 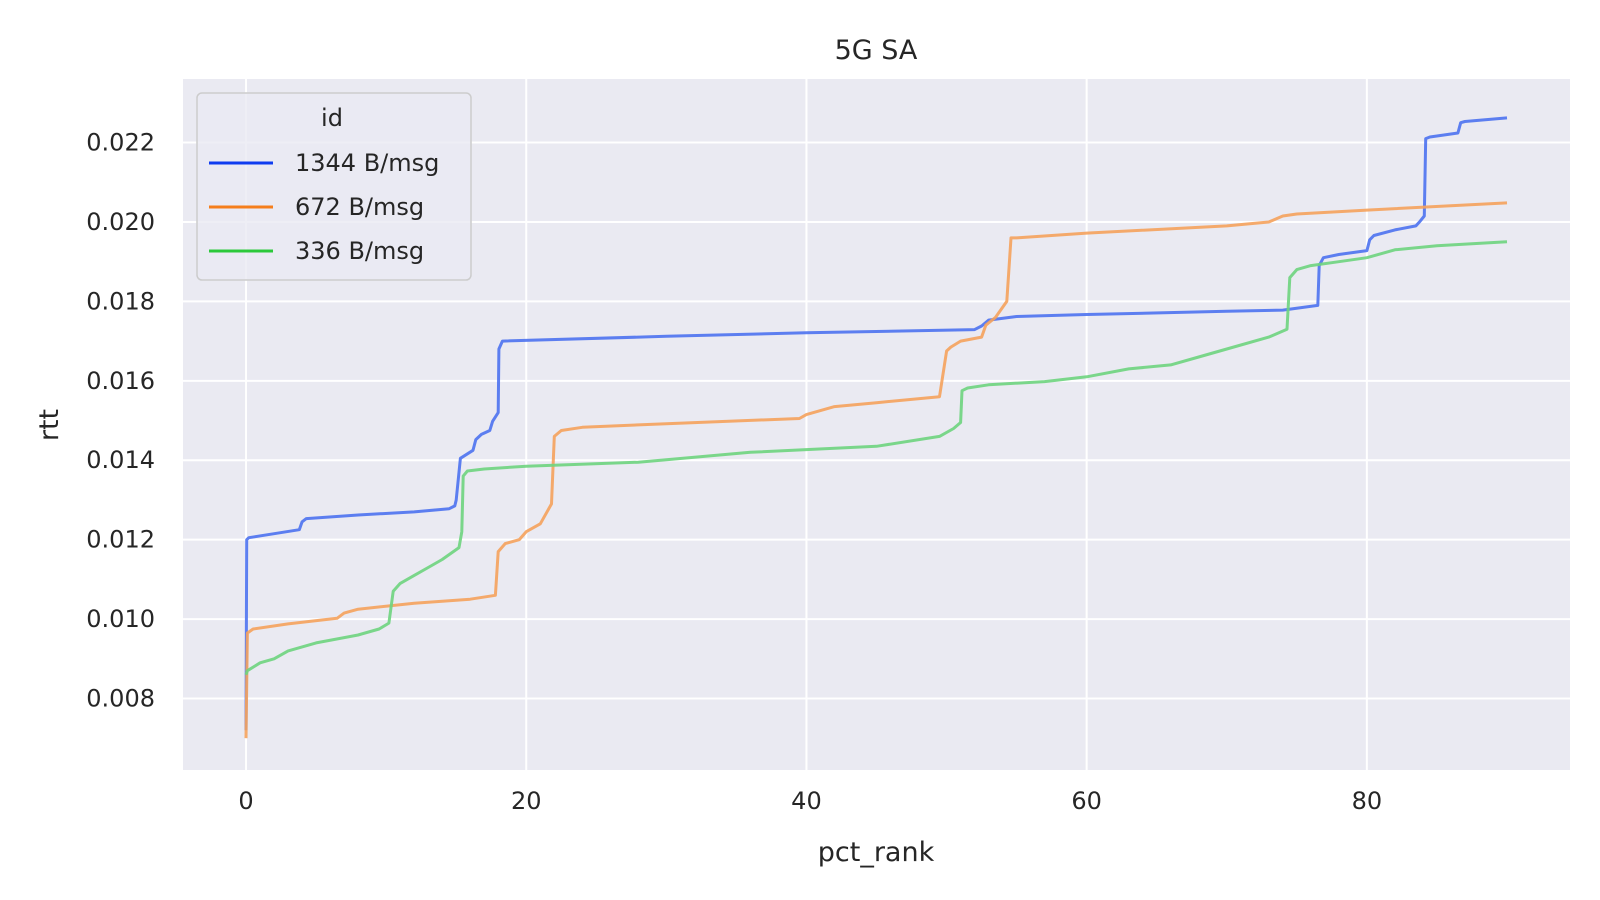 I want to click on x-tick-label: 60, so click(x=1086, y=801).